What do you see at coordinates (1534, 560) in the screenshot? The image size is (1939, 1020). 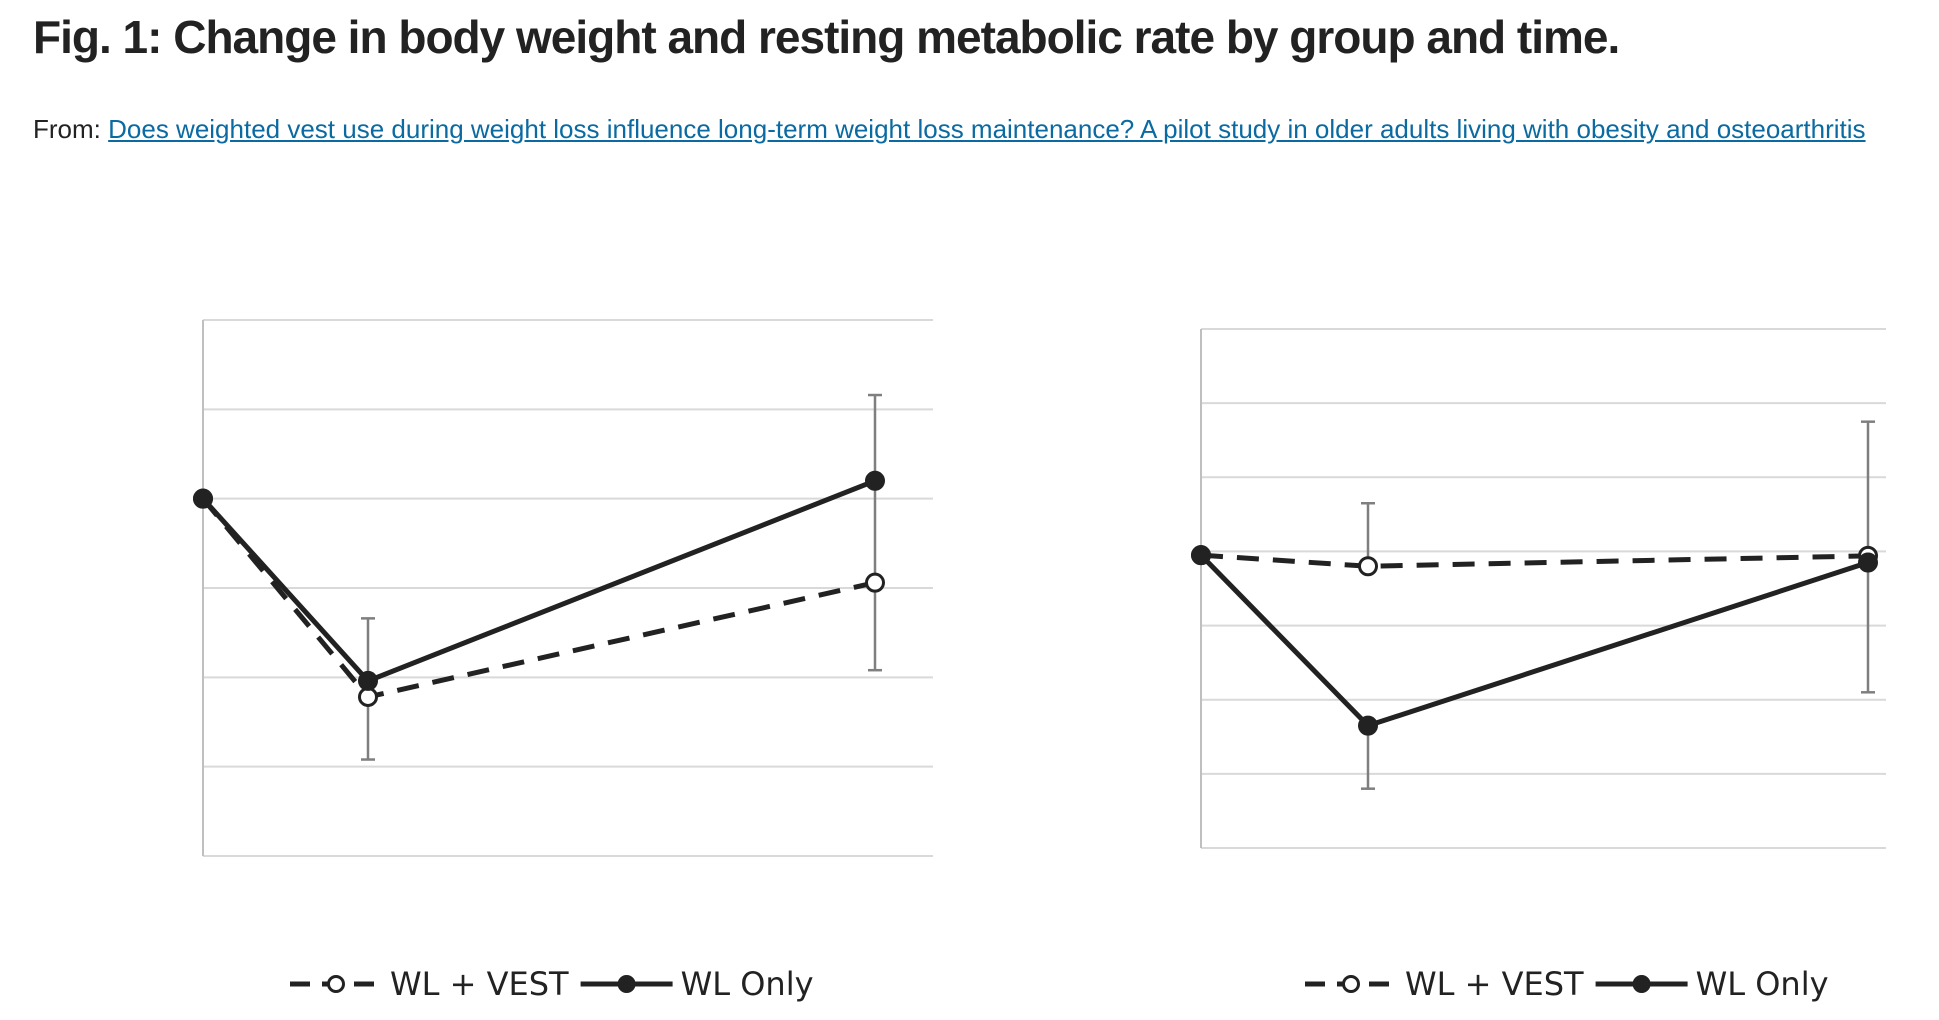 I see `wl-vest-line` at bounding box center [1534, 560].